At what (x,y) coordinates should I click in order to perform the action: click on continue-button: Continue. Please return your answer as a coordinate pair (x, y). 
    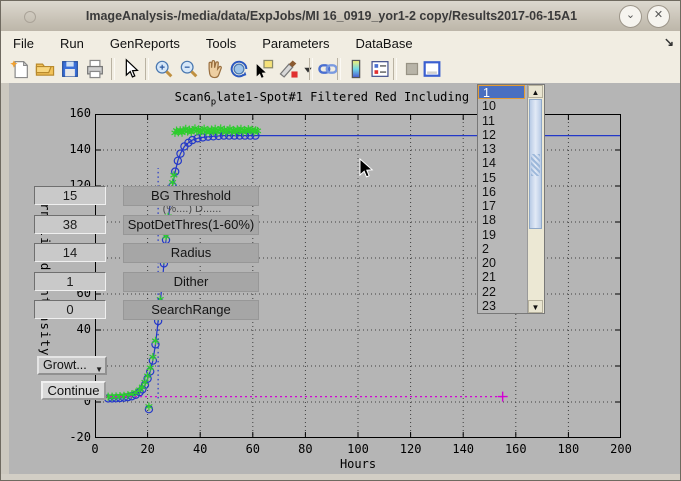
    Looking at the image, I should click on (73, 390).